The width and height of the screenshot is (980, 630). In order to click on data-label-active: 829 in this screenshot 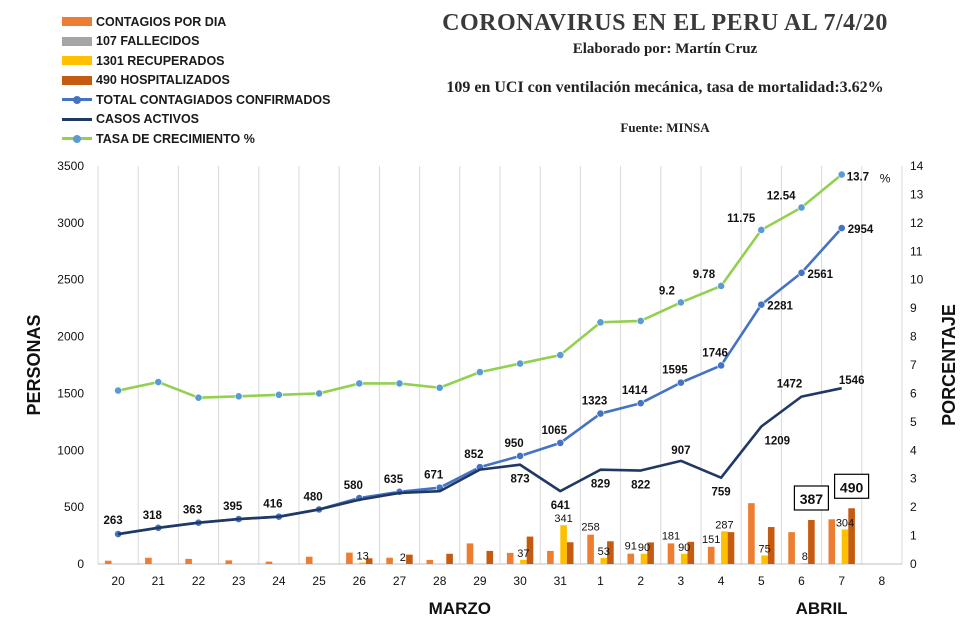, I will do `click(600, 485)`.